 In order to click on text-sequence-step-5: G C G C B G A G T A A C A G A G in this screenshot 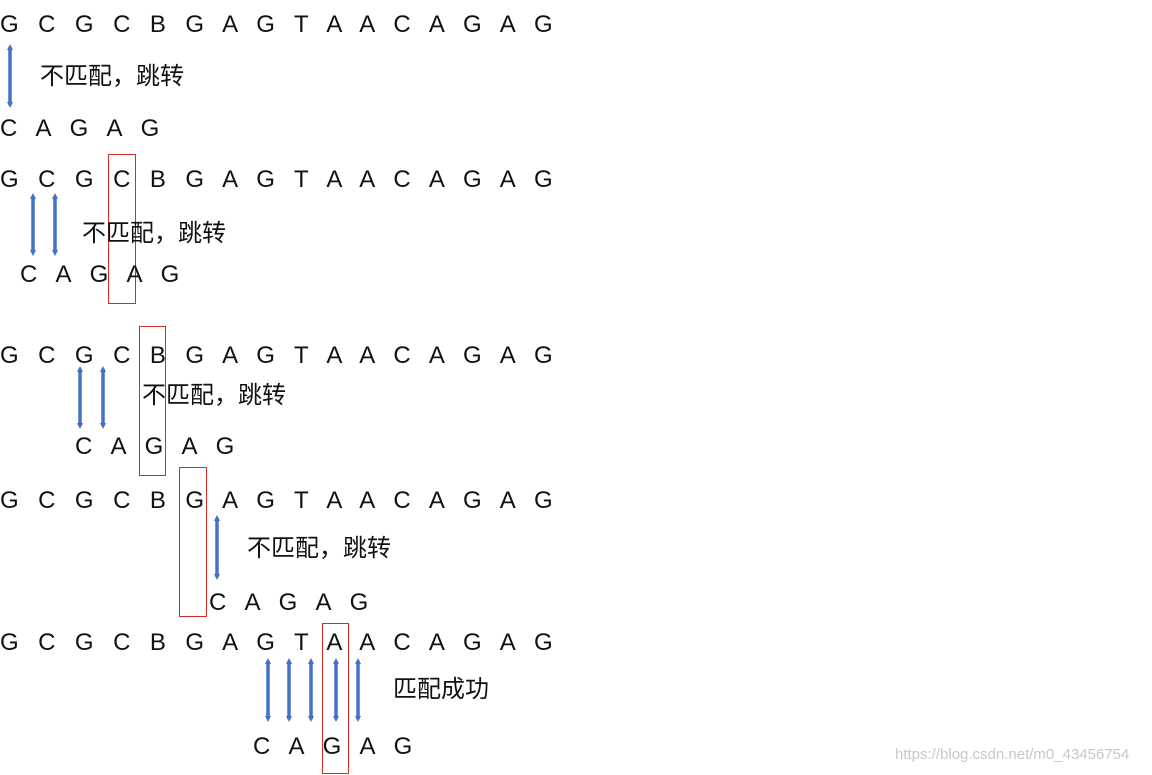, I will do `click(280, 642)`.